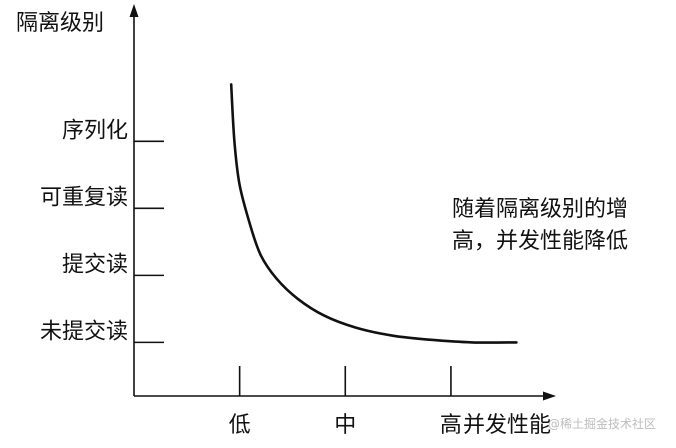 The image size is (676, 448). I want to click on x-tick-label: 低, so click(240, 425).